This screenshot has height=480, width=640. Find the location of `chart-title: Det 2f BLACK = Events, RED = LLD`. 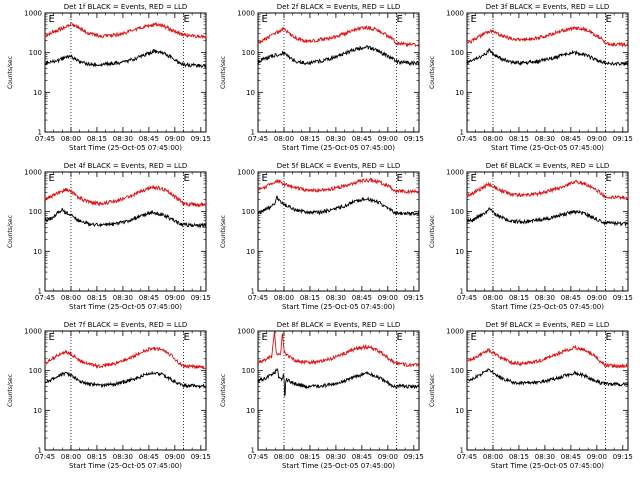

chart-title: Det 2f BLACK = Events, RED = LLD is located at coordinates (338, 7).